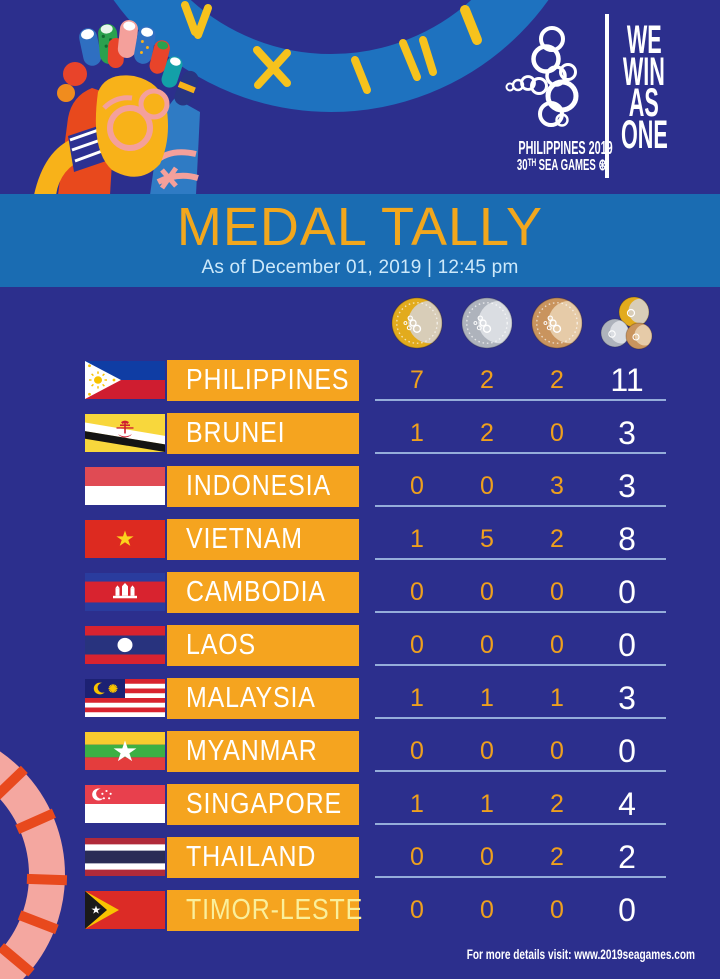  What do you see at coordinates (263, 804) in the screenshot?
I see `country-label-bar: SINGAPORE` at bounding box center [263, 804].